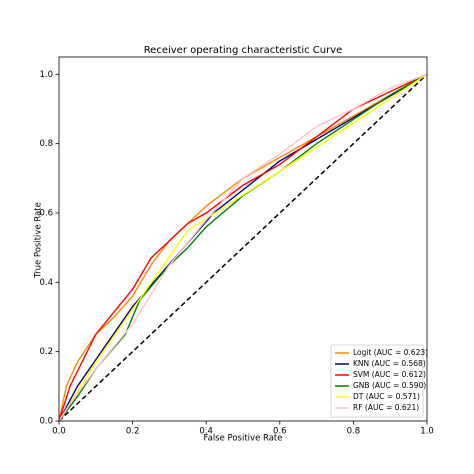 Image resolution: width=474 pixels, height=474 pixels. I want to click on x-axis-label: False Positive Rate, so click(243, 439).